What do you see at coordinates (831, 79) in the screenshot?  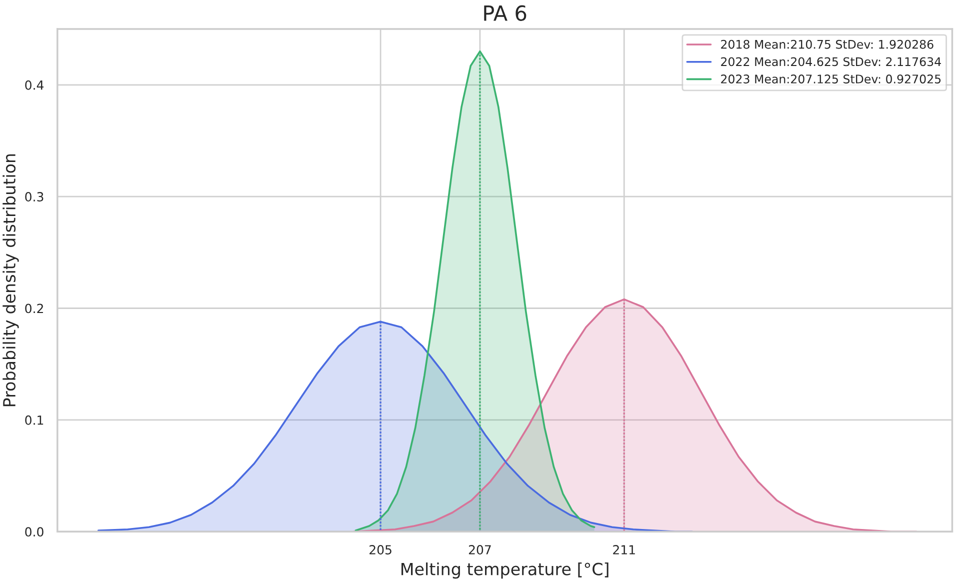 I see `legend-label: 2023 Mean:207.125 StDev: 0.927025` at bounding box center [831, 79].